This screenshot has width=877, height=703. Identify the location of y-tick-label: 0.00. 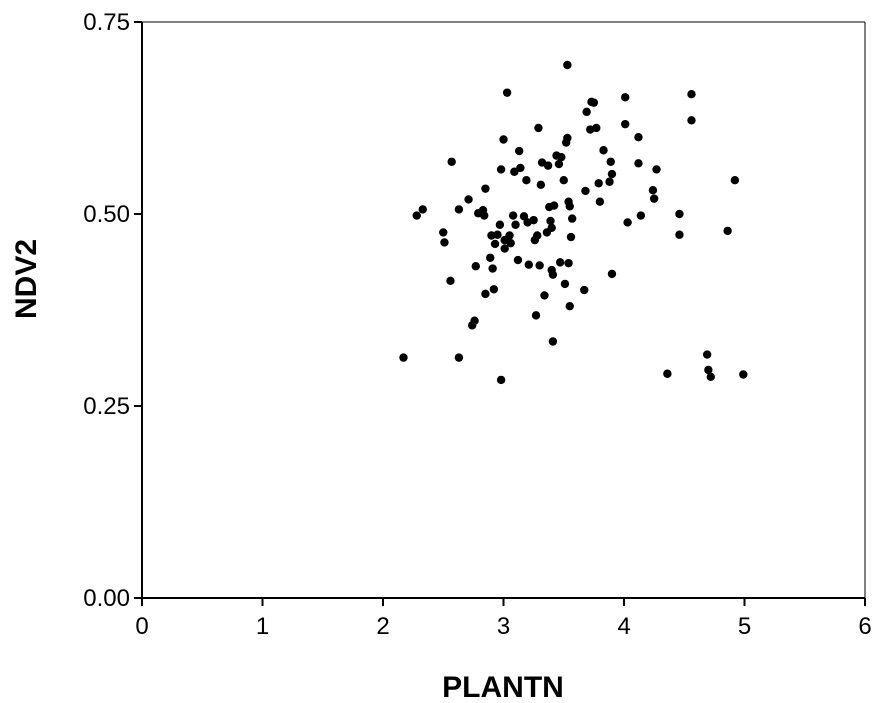
(106, 598).